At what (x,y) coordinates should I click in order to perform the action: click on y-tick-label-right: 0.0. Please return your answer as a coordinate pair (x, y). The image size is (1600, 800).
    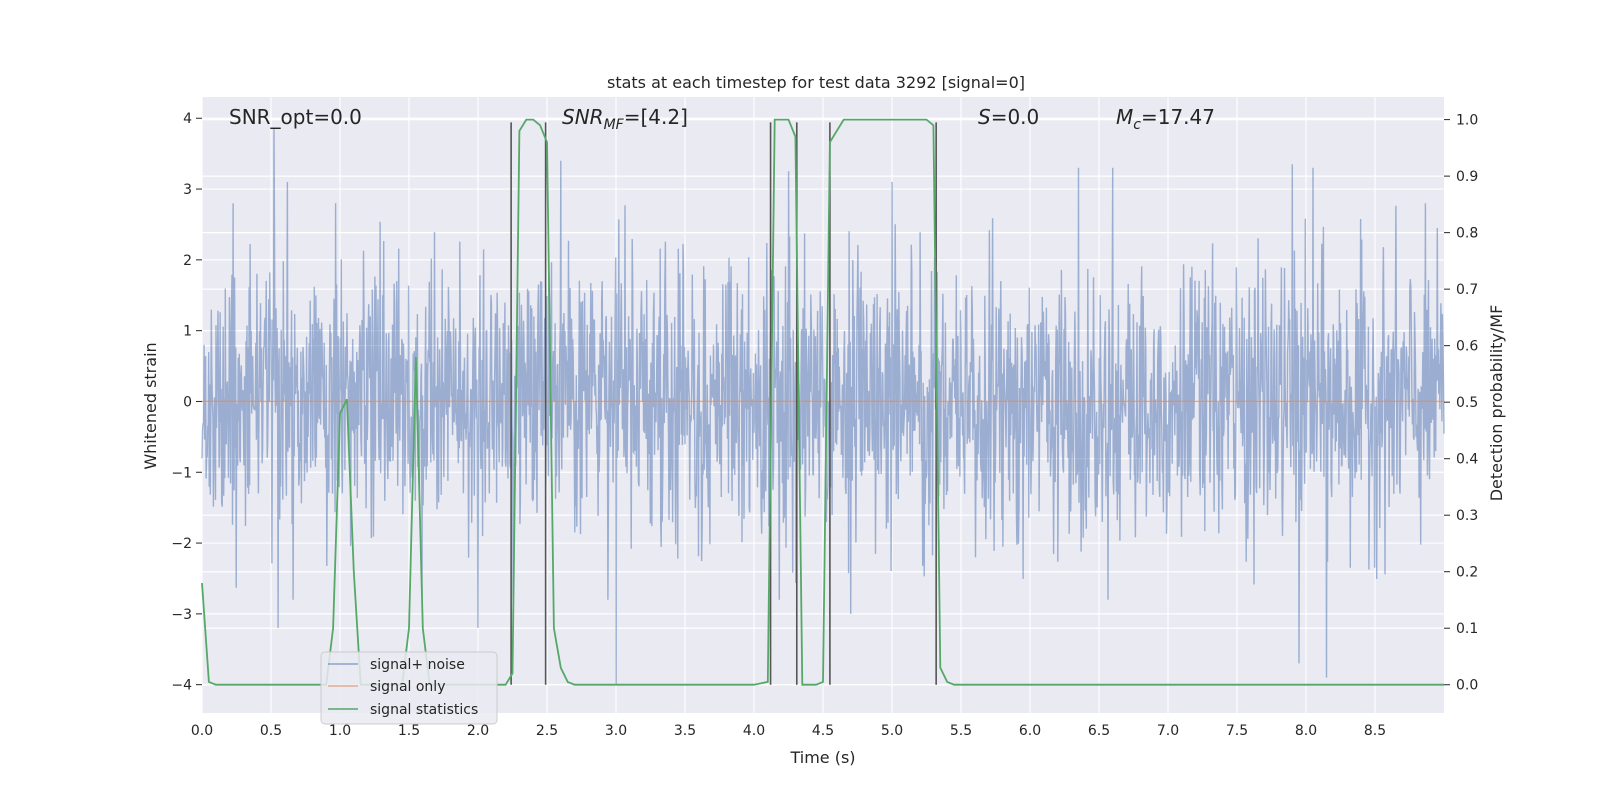
    Looking at the image, I should click on (1467, 686).